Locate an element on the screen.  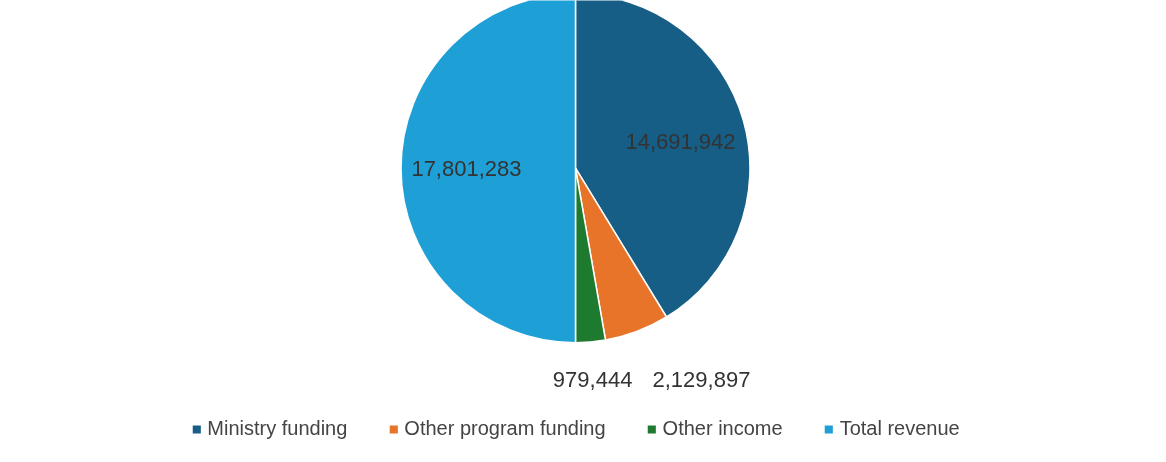
legend-label: Other income is located at coordinates (722, 428).